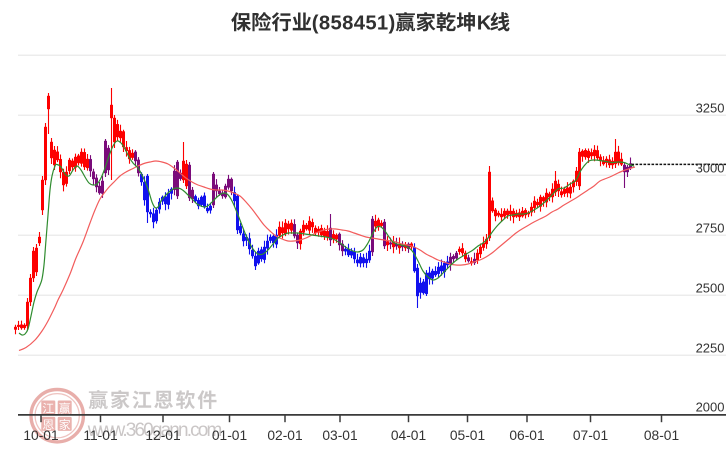  What do you see at coordinates (408, 435) in the screenshot?
I see `svg-text: 04-01` at bounding box center [408, 435].